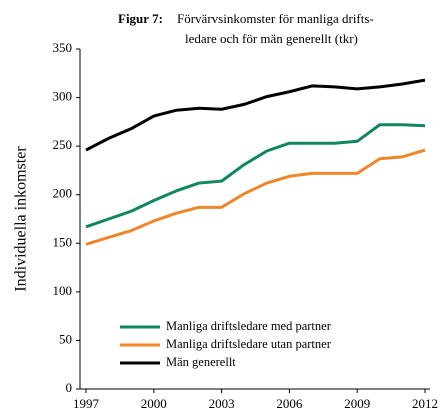 The image size is (442, 416). What do you see at coordinates (289, 403) in the screenshot?
I see `x-tick-label: 2006` at bounding box center [289, 403].